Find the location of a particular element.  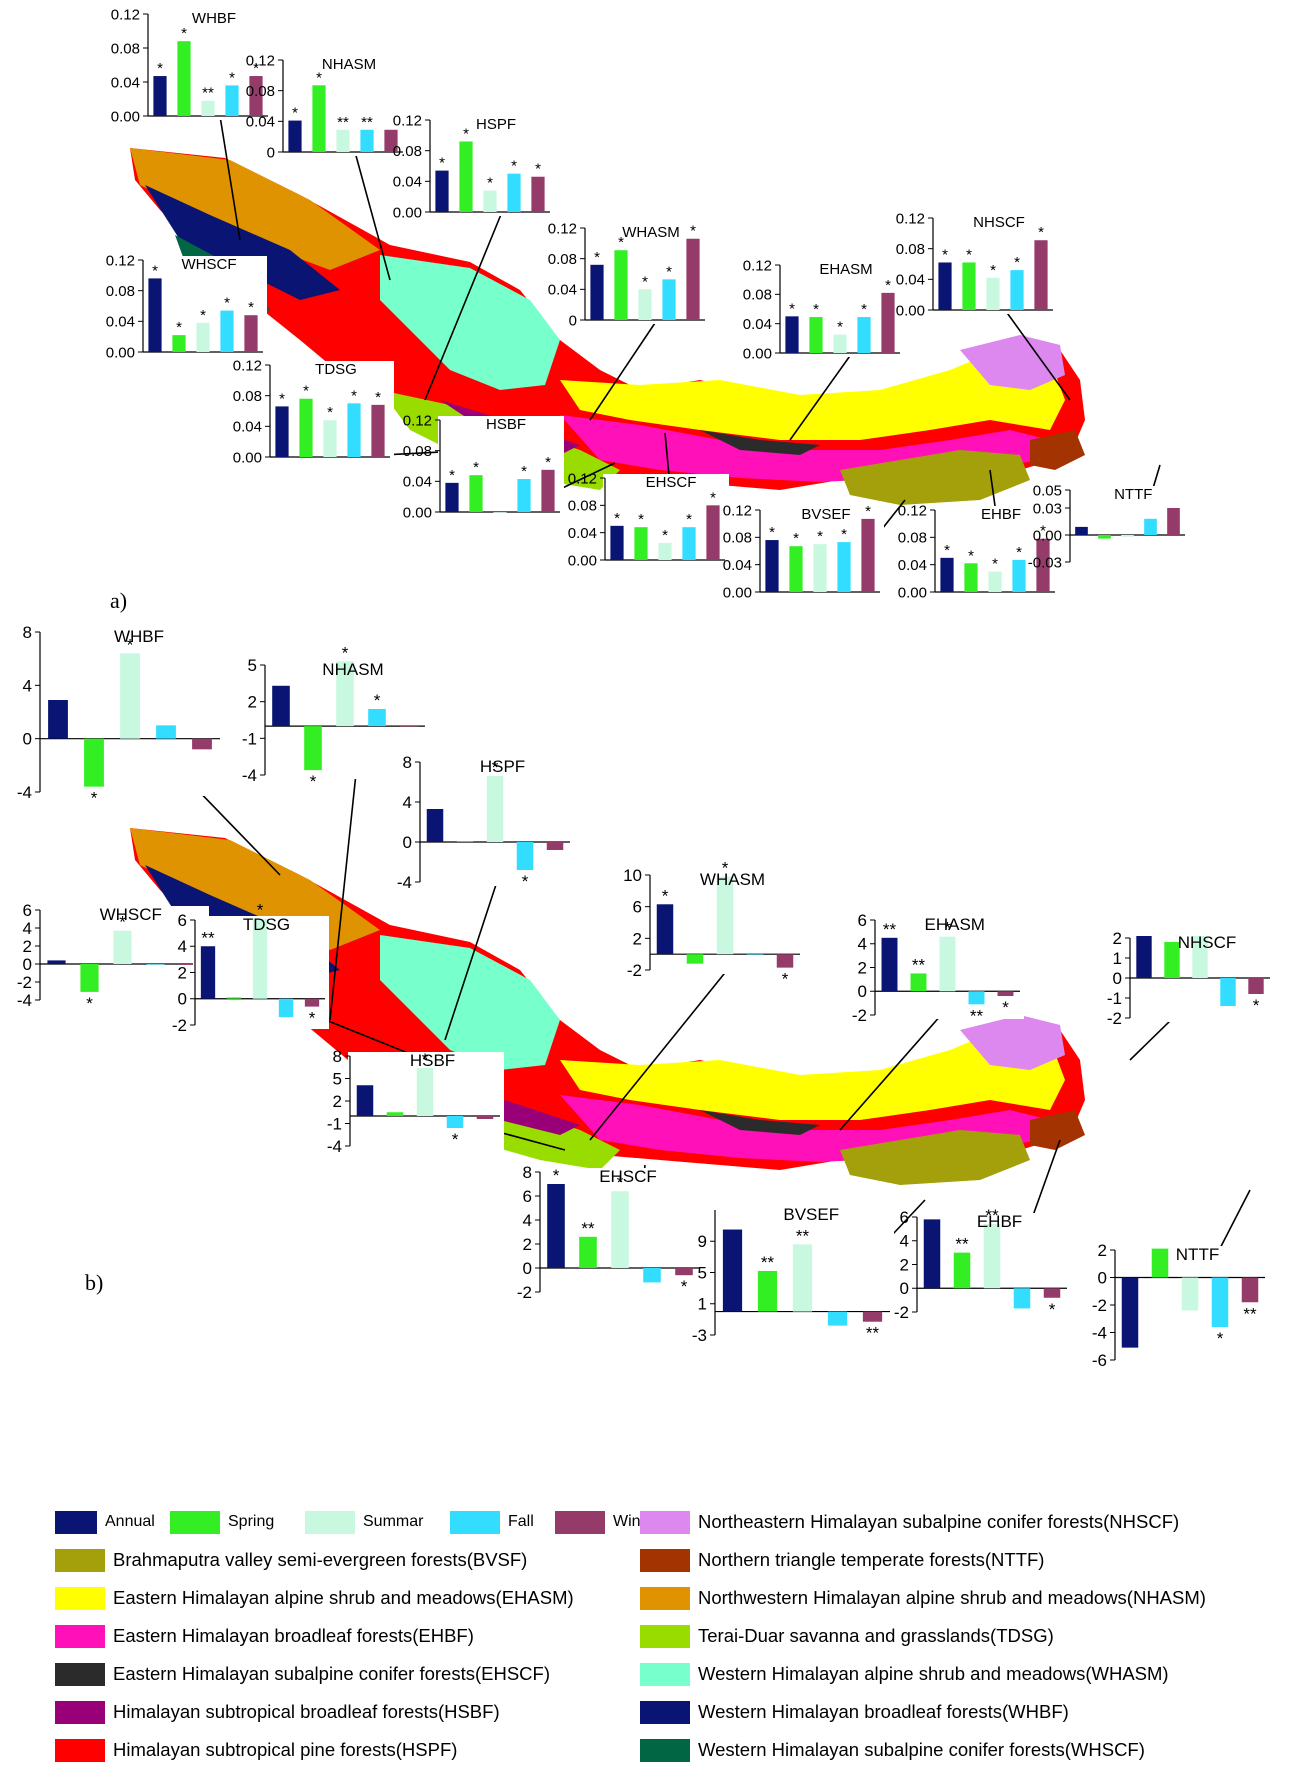

chart-title: EHBF is located at coordinates (999, 1221).